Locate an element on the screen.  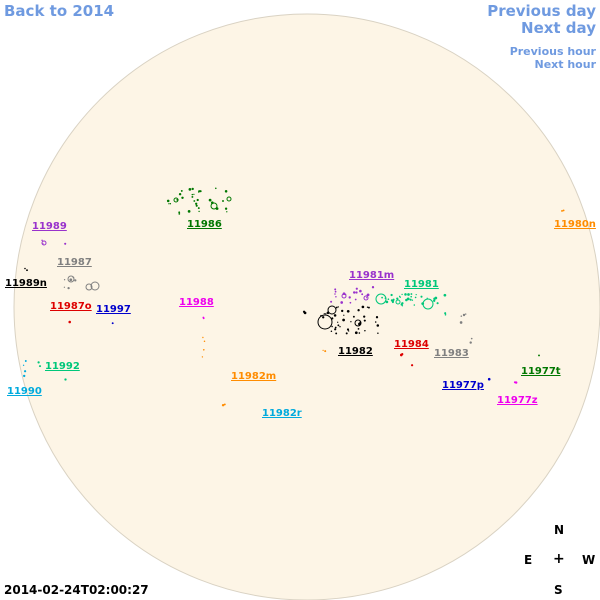
region-label-11980n: 11980n is located at coordinates (575, 224).